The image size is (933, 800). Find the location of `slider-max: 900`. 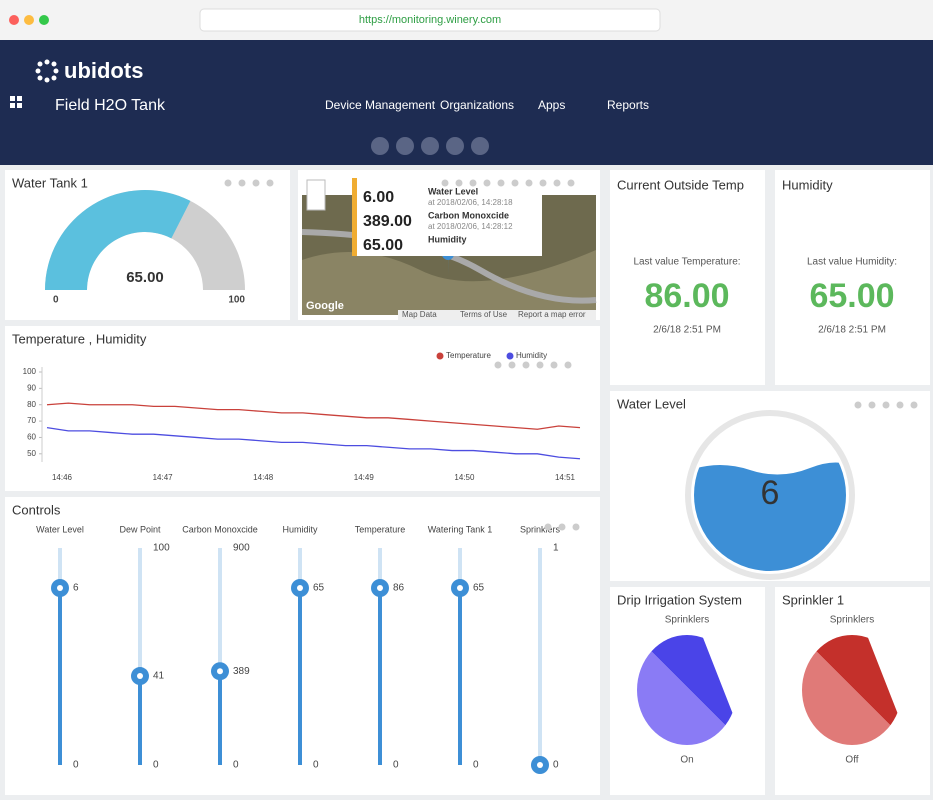

slider-max: 900 is located at coordinates (241, 548).